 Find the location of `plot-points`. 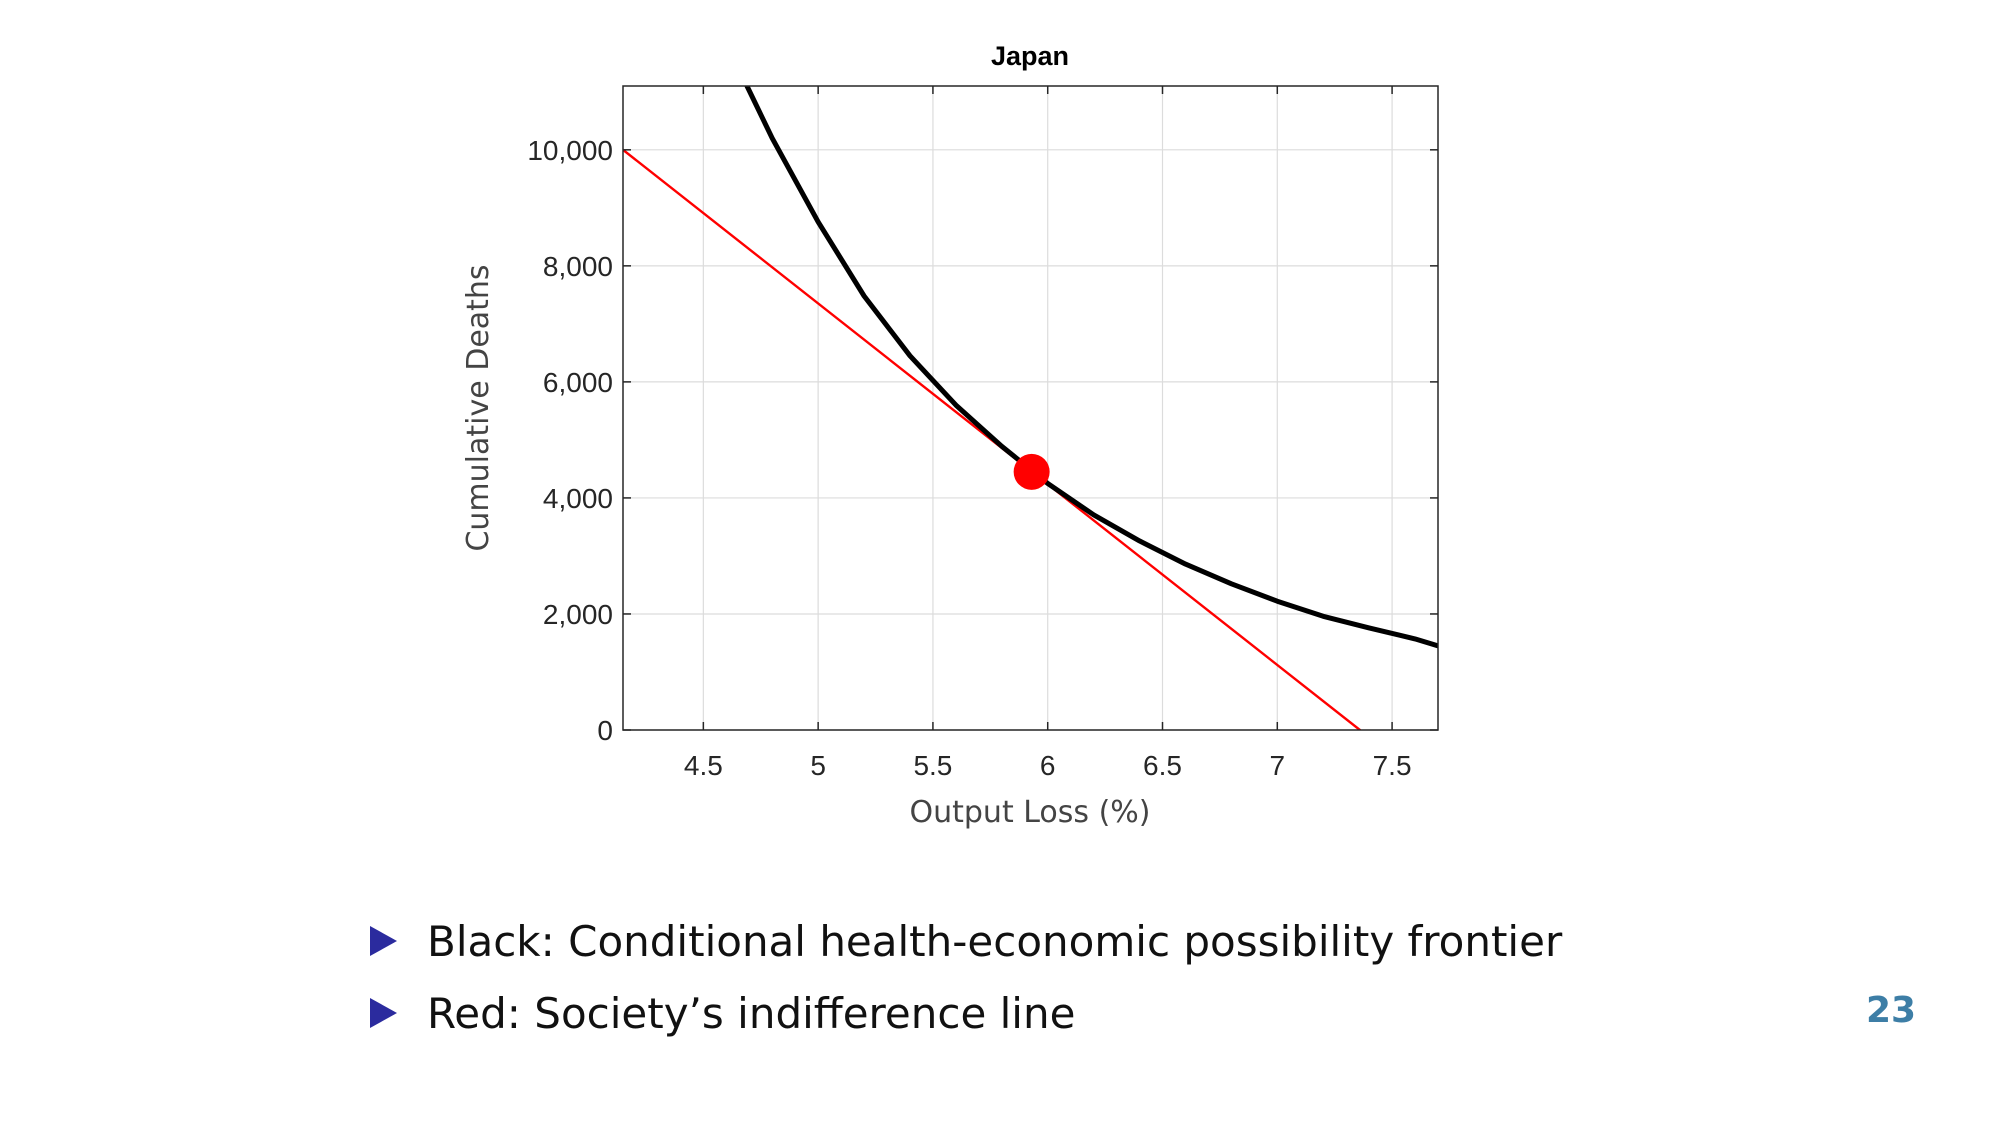

plot-points is located at coordinates (1031, 471).